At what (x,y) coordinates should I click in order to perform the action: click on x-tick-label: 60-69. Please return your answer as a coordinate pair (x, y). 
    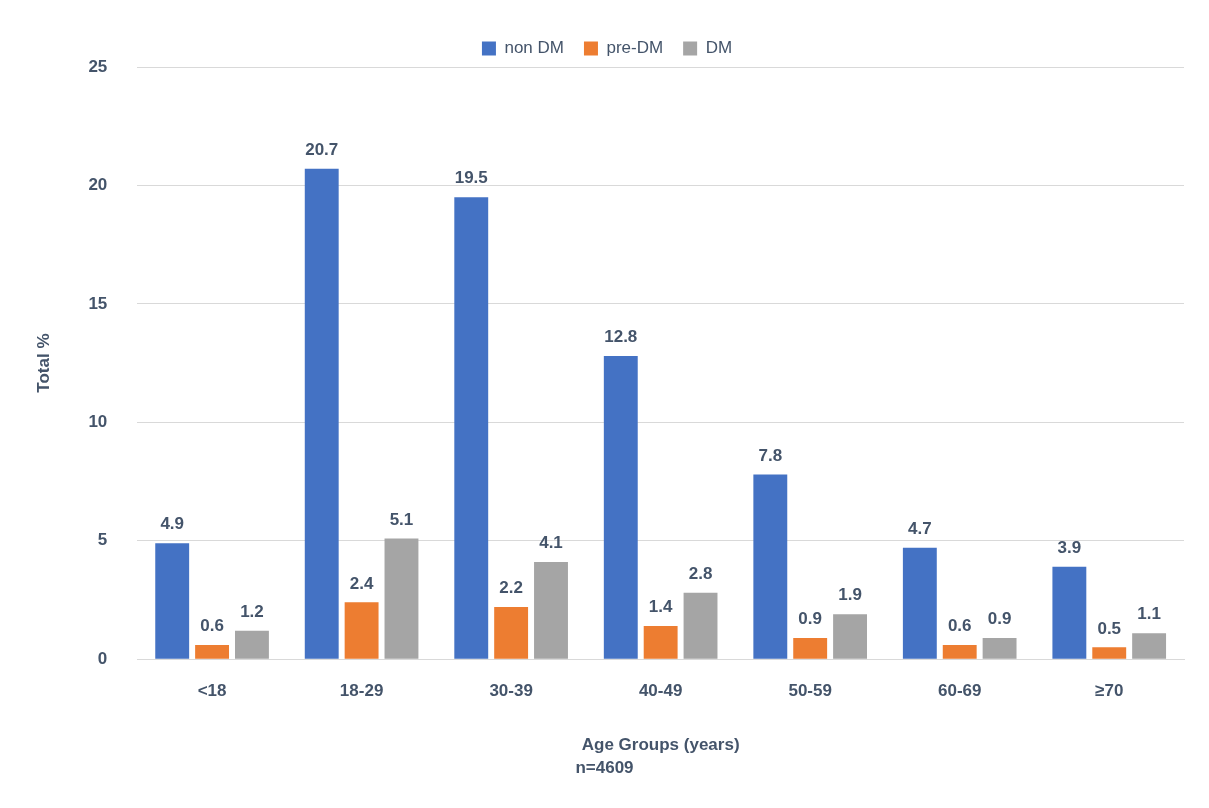
    Looking at the image, I should click on (959, 691).